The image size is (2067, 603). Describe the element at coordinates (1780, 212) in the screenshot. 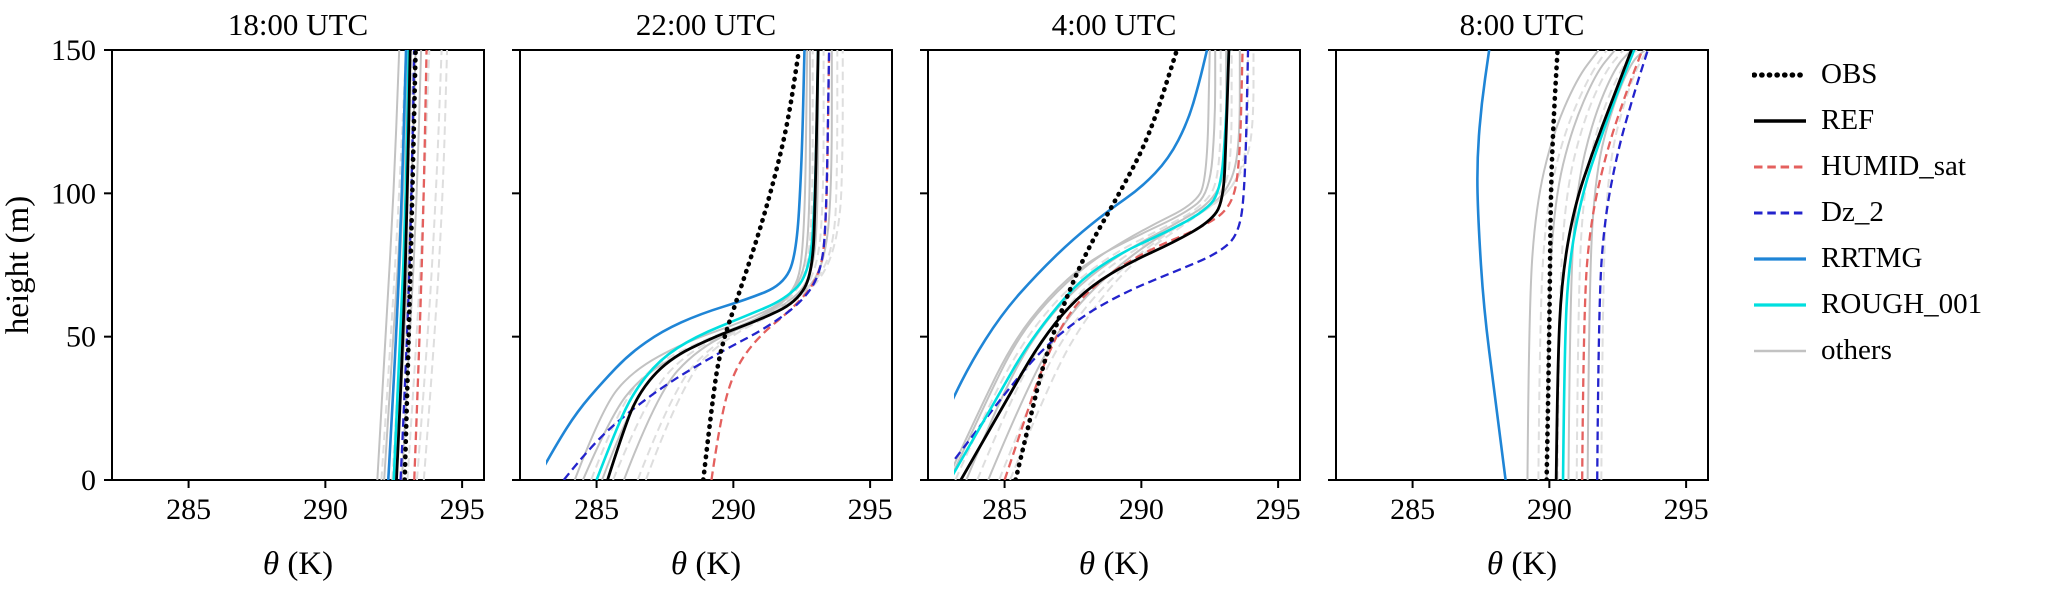

I see `legend-Dz_2-line-icon` at that location.